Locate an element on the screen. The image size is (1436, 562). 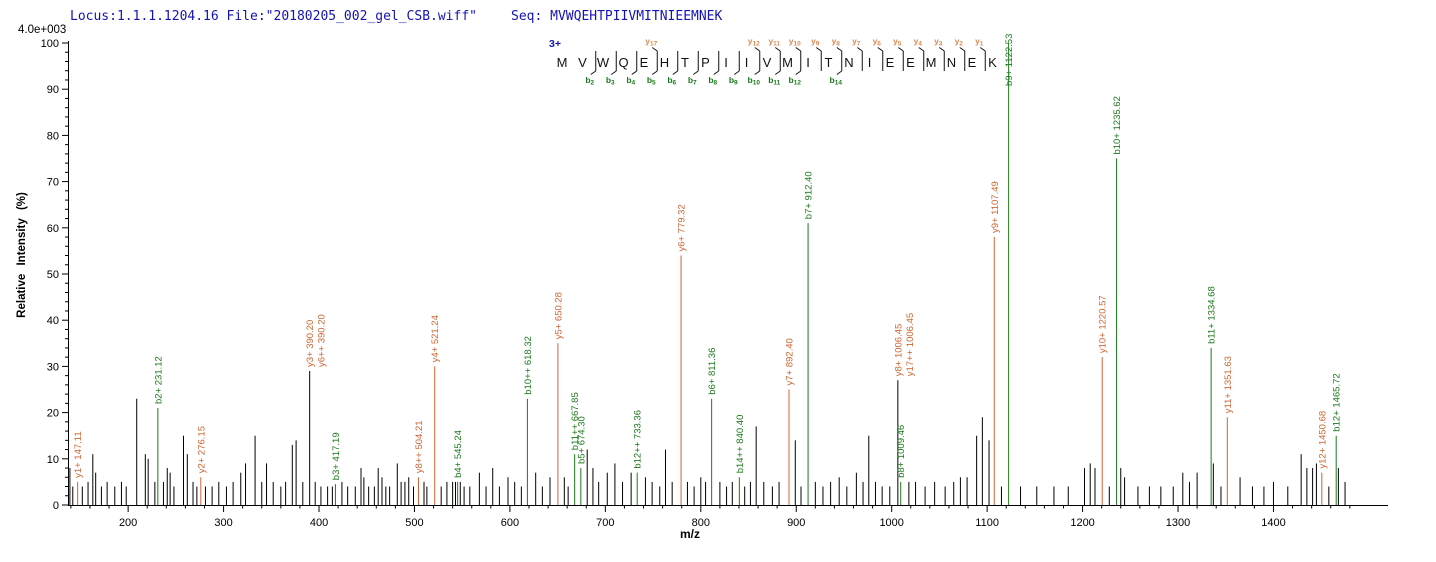
precursor-charge-label: 3+ is located at coordinates (555, 44).